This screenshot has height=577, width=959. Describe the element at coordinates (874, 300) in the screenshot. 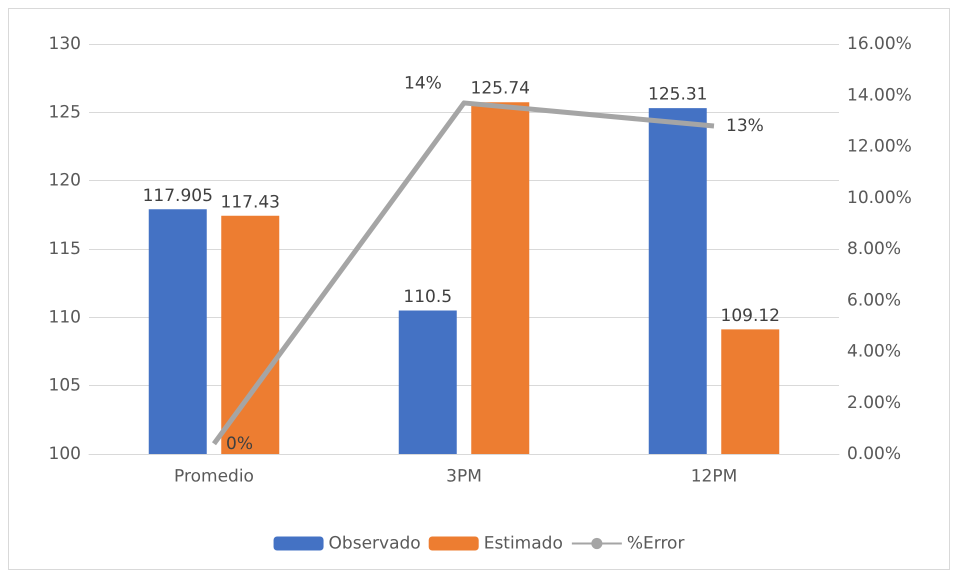

I see `y2-tick-label: 6.00%` at that location.